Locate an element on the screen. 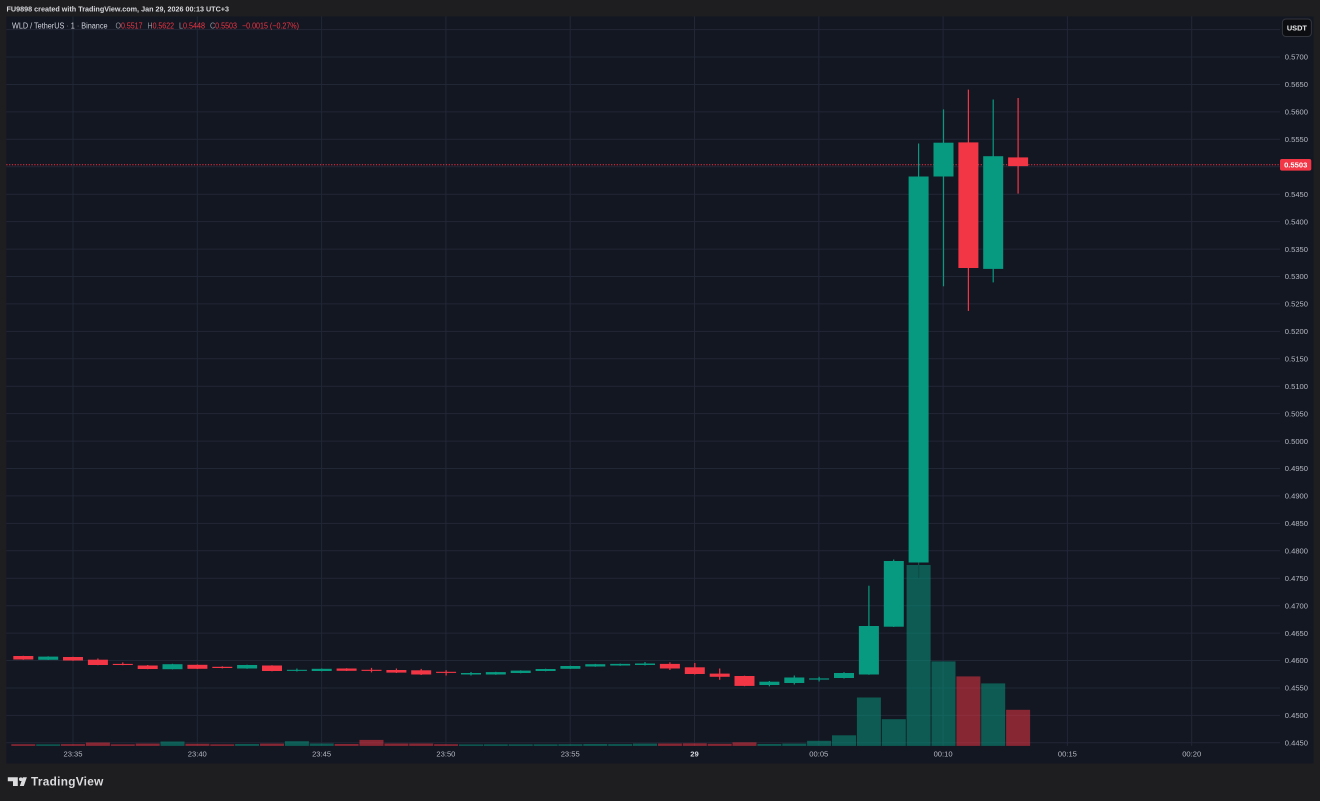  svg-text: H0.5622 is located at coordinates (161, 26).